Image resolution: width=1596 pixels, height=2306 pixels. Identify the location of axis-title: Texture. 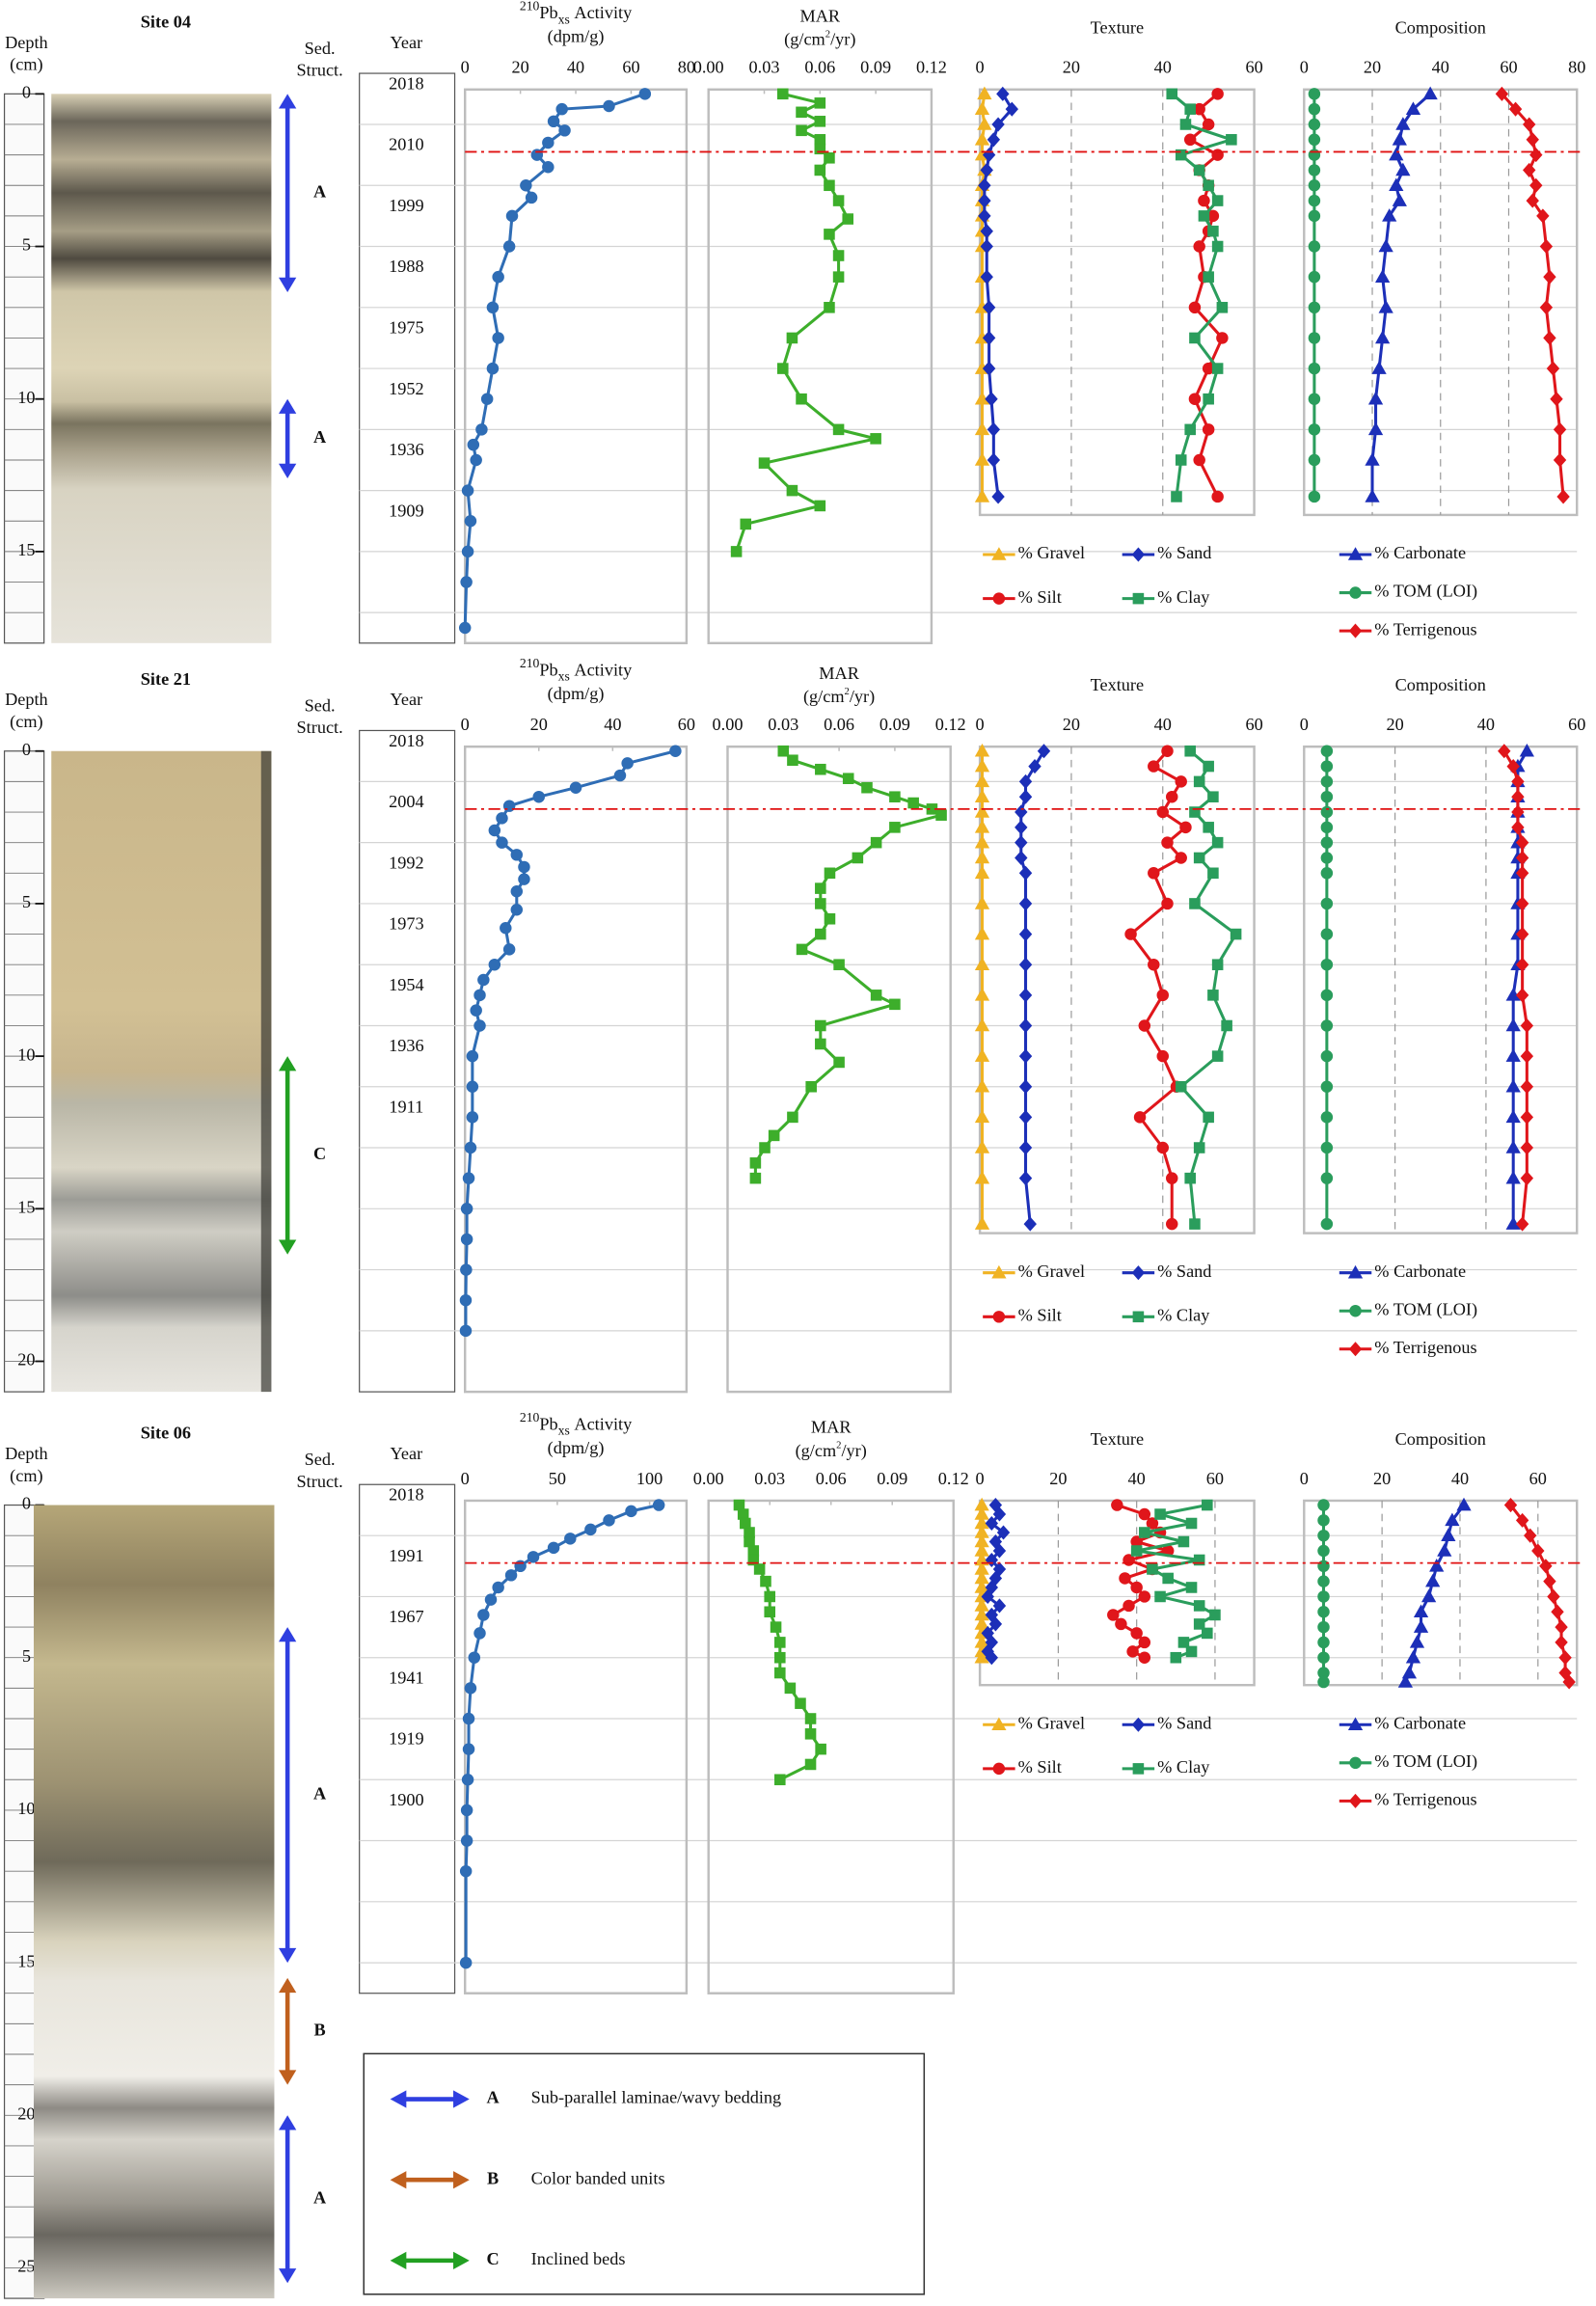
(1117, 684).